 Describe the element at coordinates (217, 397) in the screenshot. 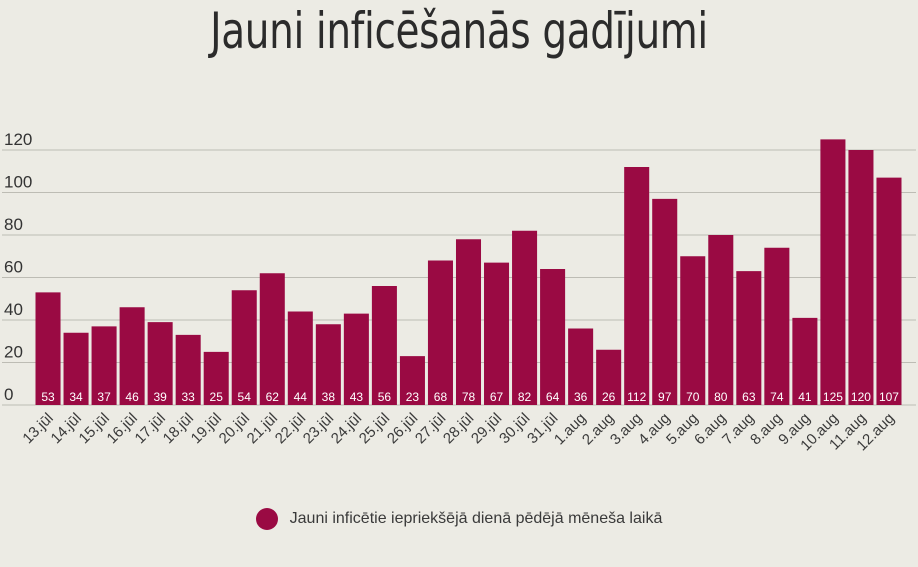

I see `data-label: 25` at that location.